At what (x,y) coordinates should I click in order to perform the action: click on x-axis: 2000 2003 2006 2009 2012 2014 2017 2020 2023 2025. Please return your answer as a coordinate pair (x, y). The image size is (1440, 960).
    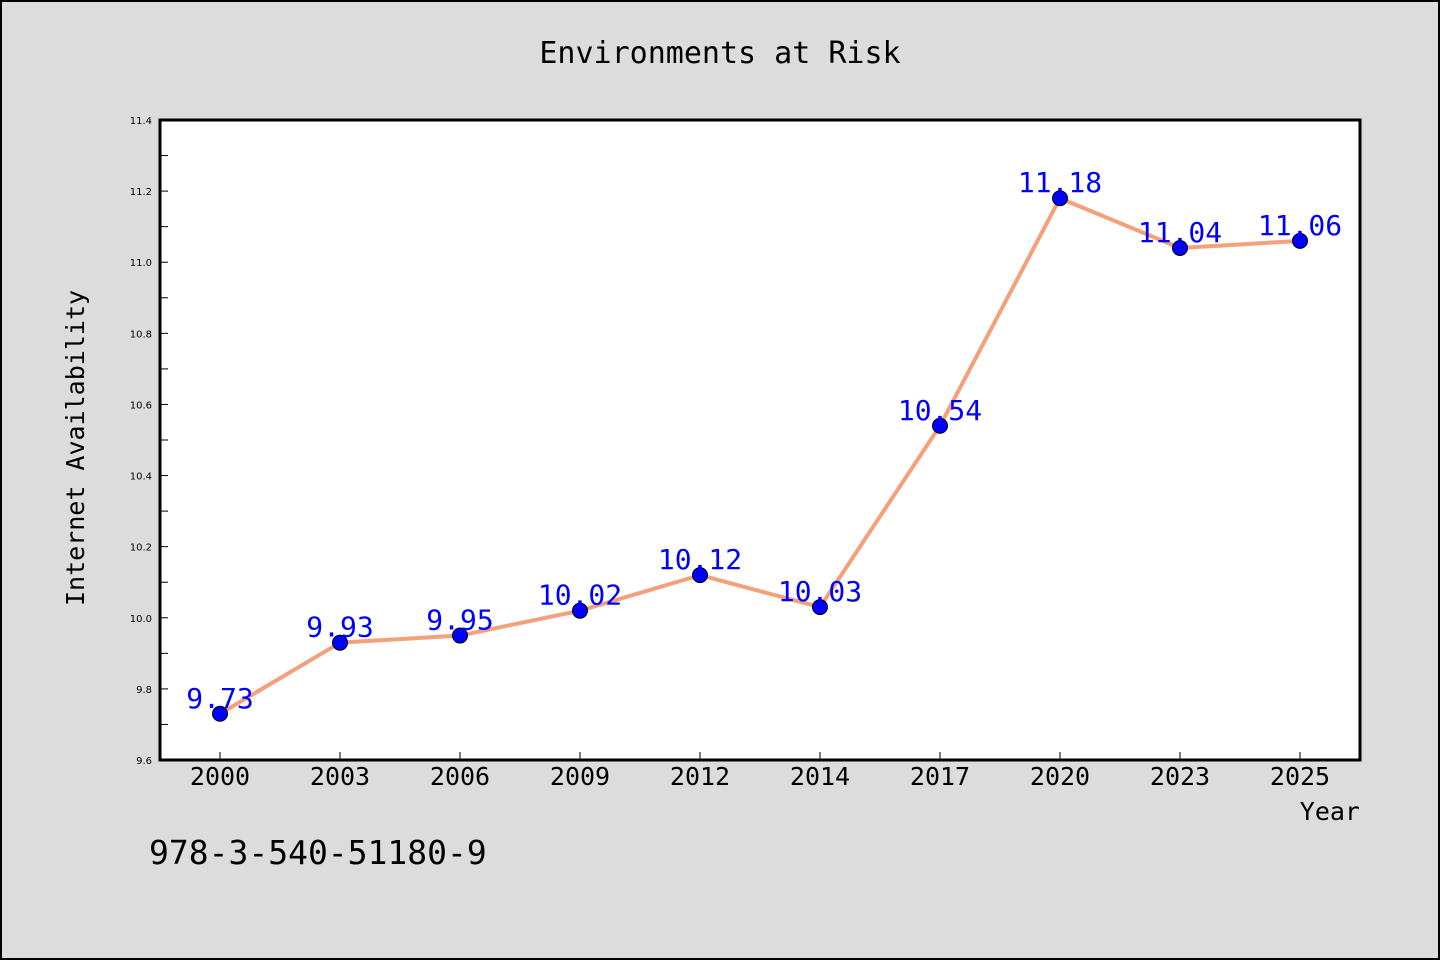
    Looking at the image, I should click on (760, 771).